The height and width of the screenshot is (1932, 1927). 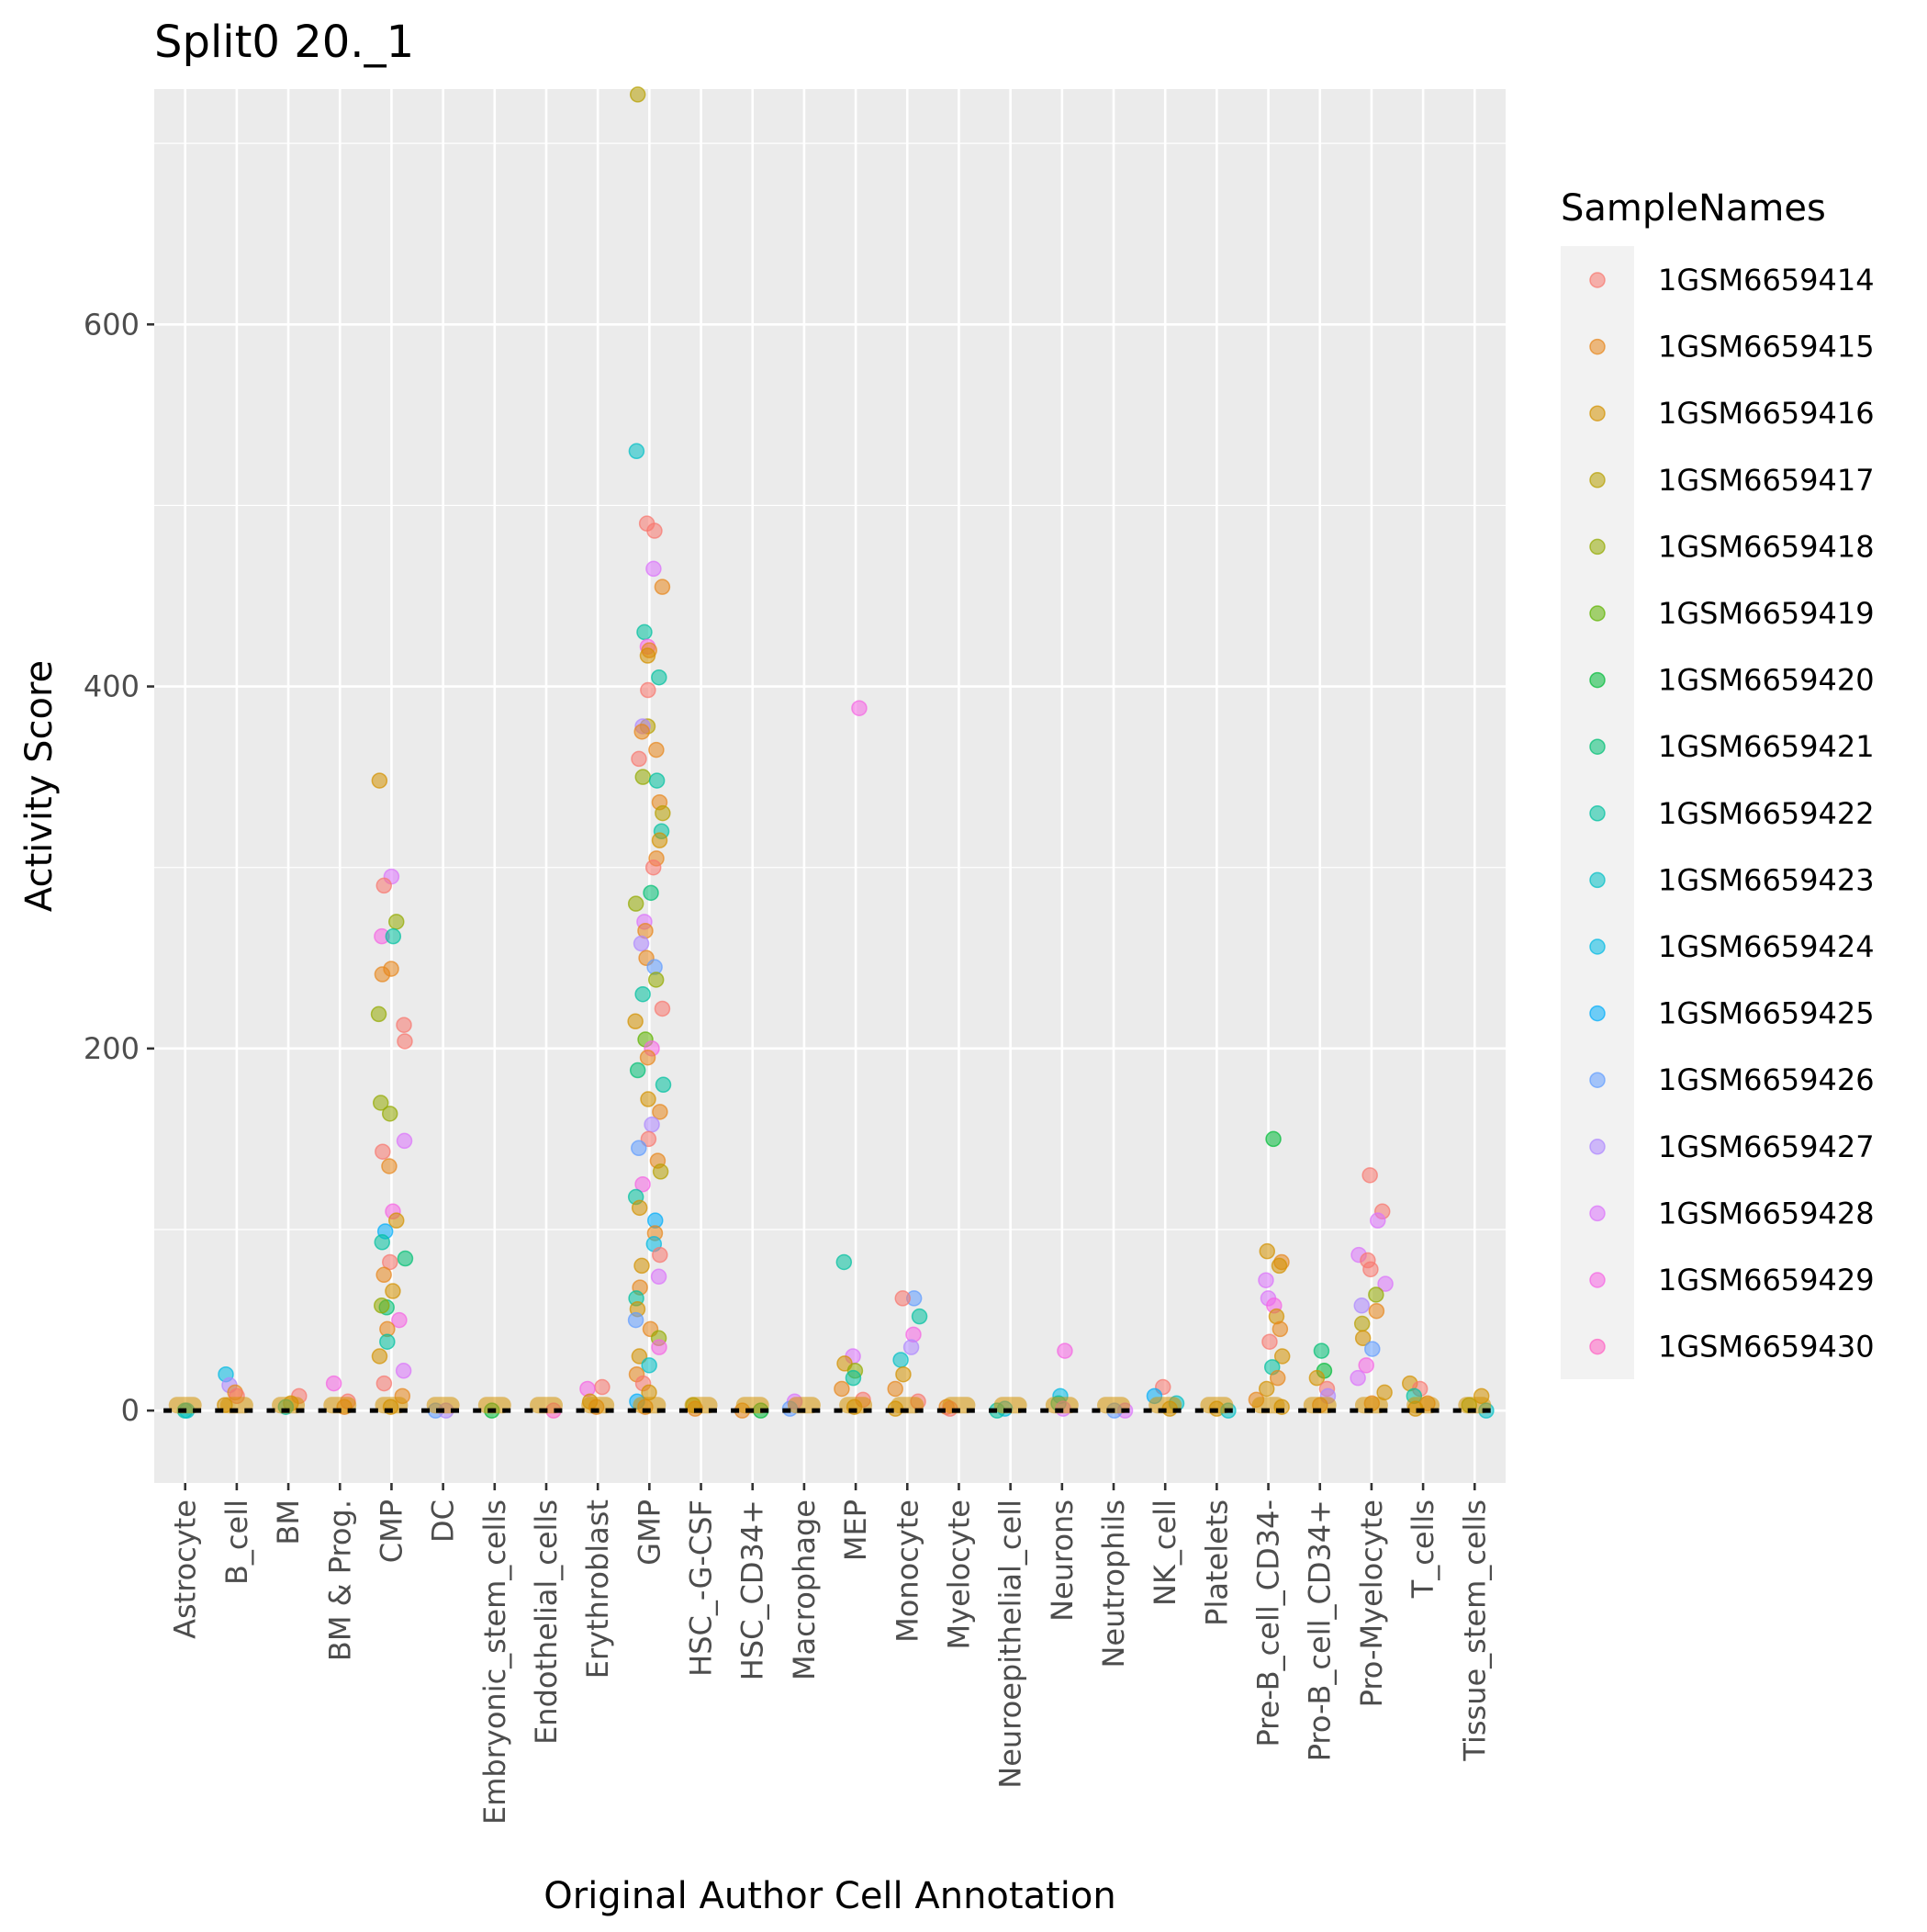 I want to click on legend-label: 1GSM6659423, so click(x=1767, y=879).